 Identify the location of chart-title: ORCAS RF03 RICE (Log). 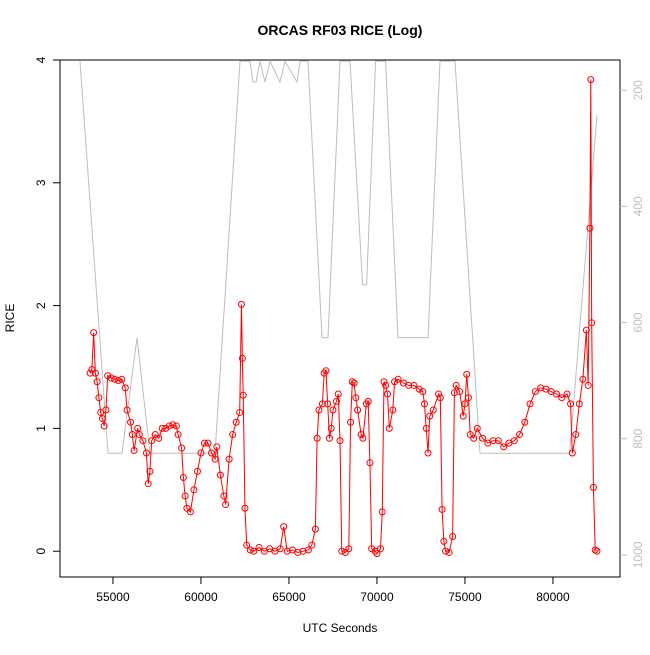
(340, 30).